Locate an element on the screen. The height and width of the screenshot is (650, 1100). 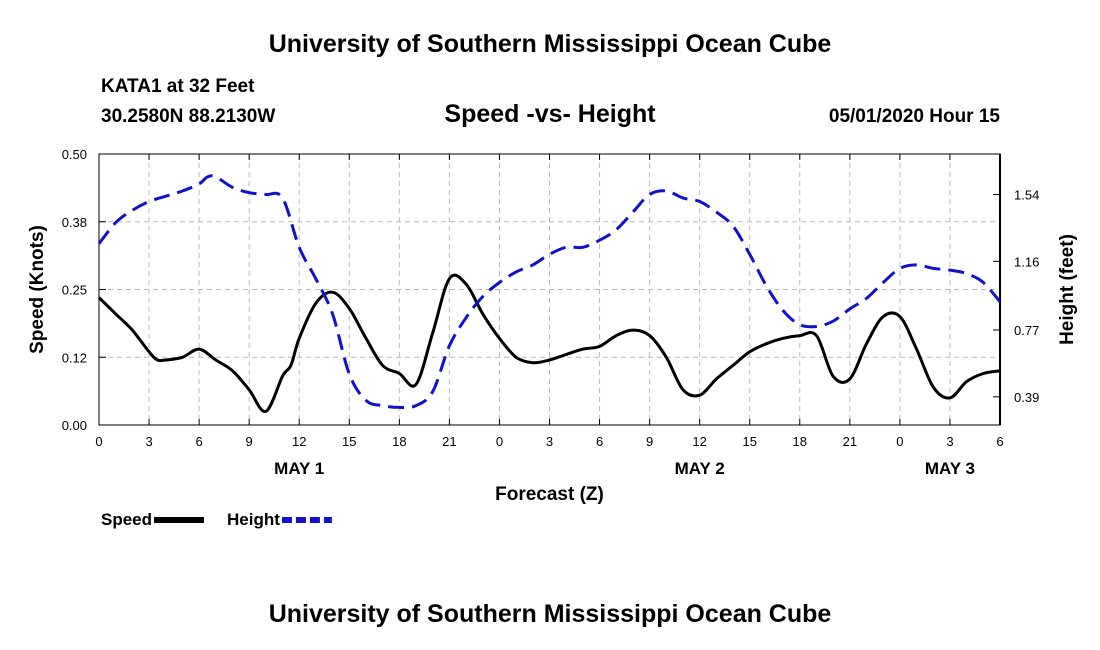
y-tick-label: 0.38 is located at coordinates (74, 222).